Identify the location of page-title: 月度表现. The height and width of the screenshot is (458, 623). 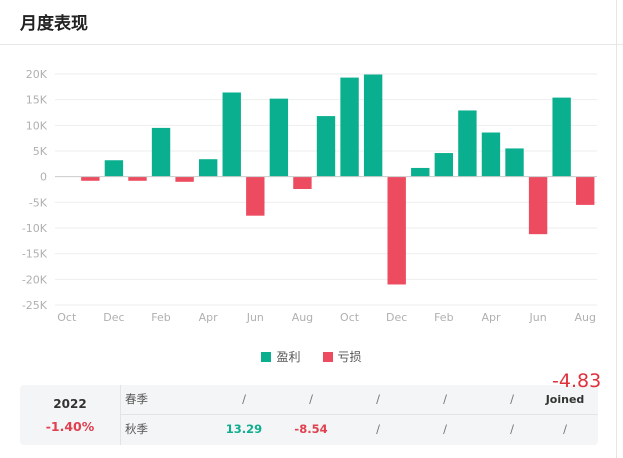
(54, 24).